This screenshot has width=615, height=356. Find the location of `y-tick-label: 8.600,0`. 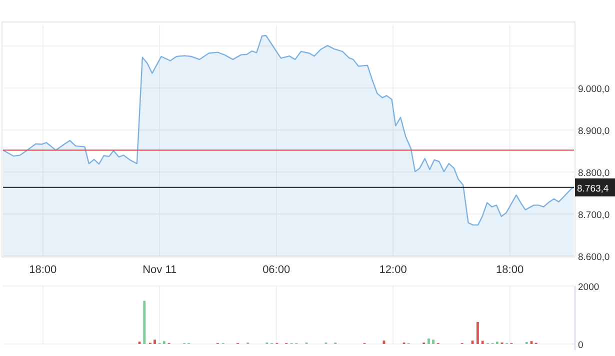

y-tick-label: 8.600,0 is located at coordinates (594, 257).